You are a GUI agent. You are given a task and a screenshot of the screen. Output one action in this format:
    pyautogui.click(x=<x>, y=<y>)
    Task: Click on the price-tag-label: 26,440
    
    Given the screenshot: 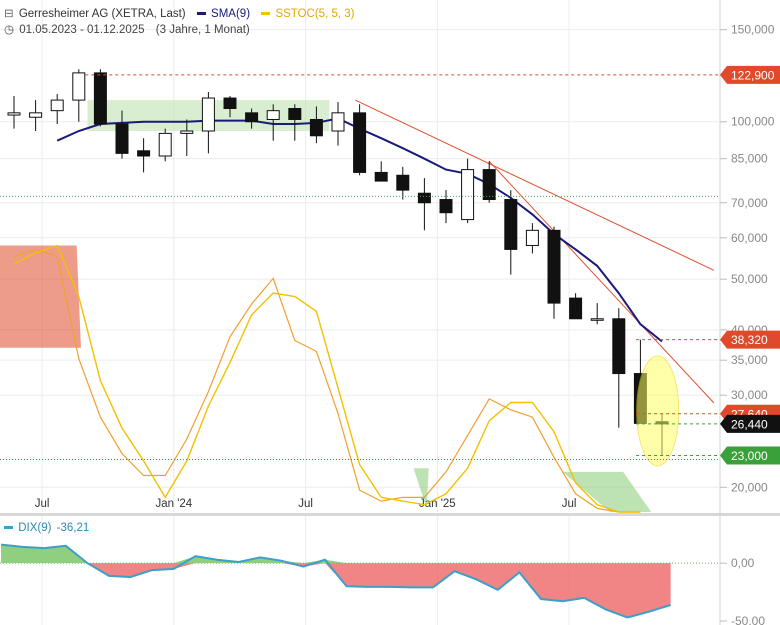 What is the action you would take?
    pyautogui.click(x=749, y=424)
    